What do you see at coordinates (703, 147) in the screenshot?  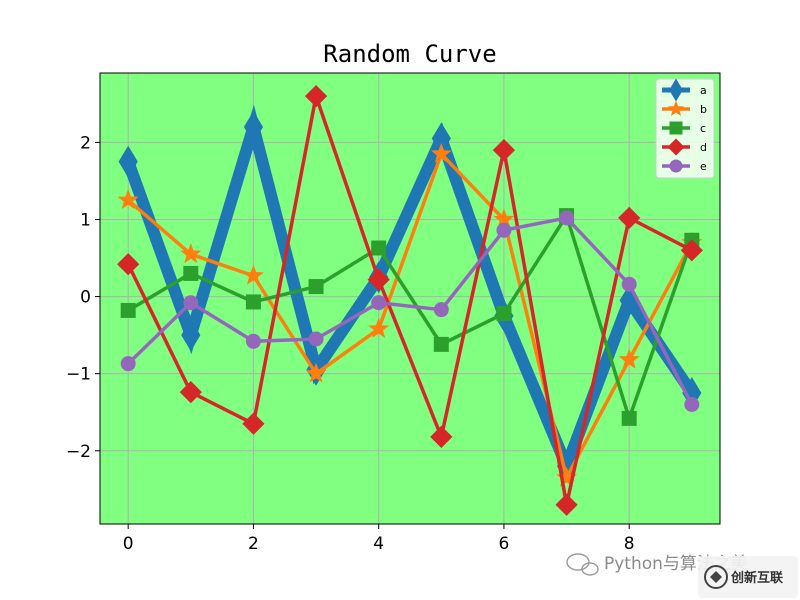 I see `legend-label: d` at bounding box center [703, 147].